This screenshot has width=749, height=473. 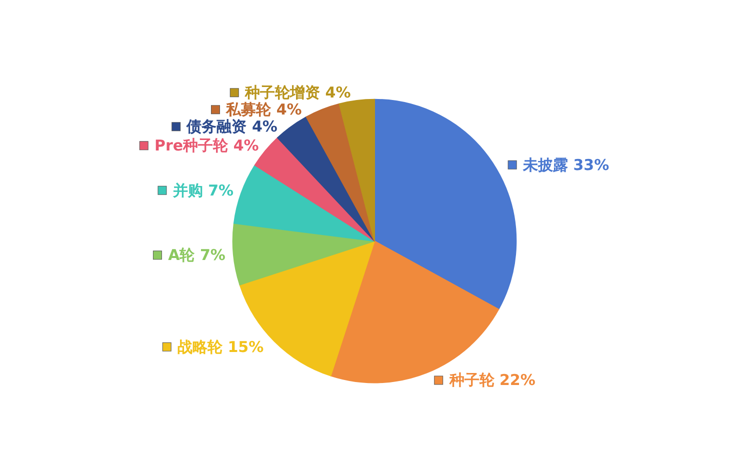 What do you see at coordinates (206, 145) in the screenshot?
I see `legend-label: Pre种子轮 4%` at bounding box center [206, 145].